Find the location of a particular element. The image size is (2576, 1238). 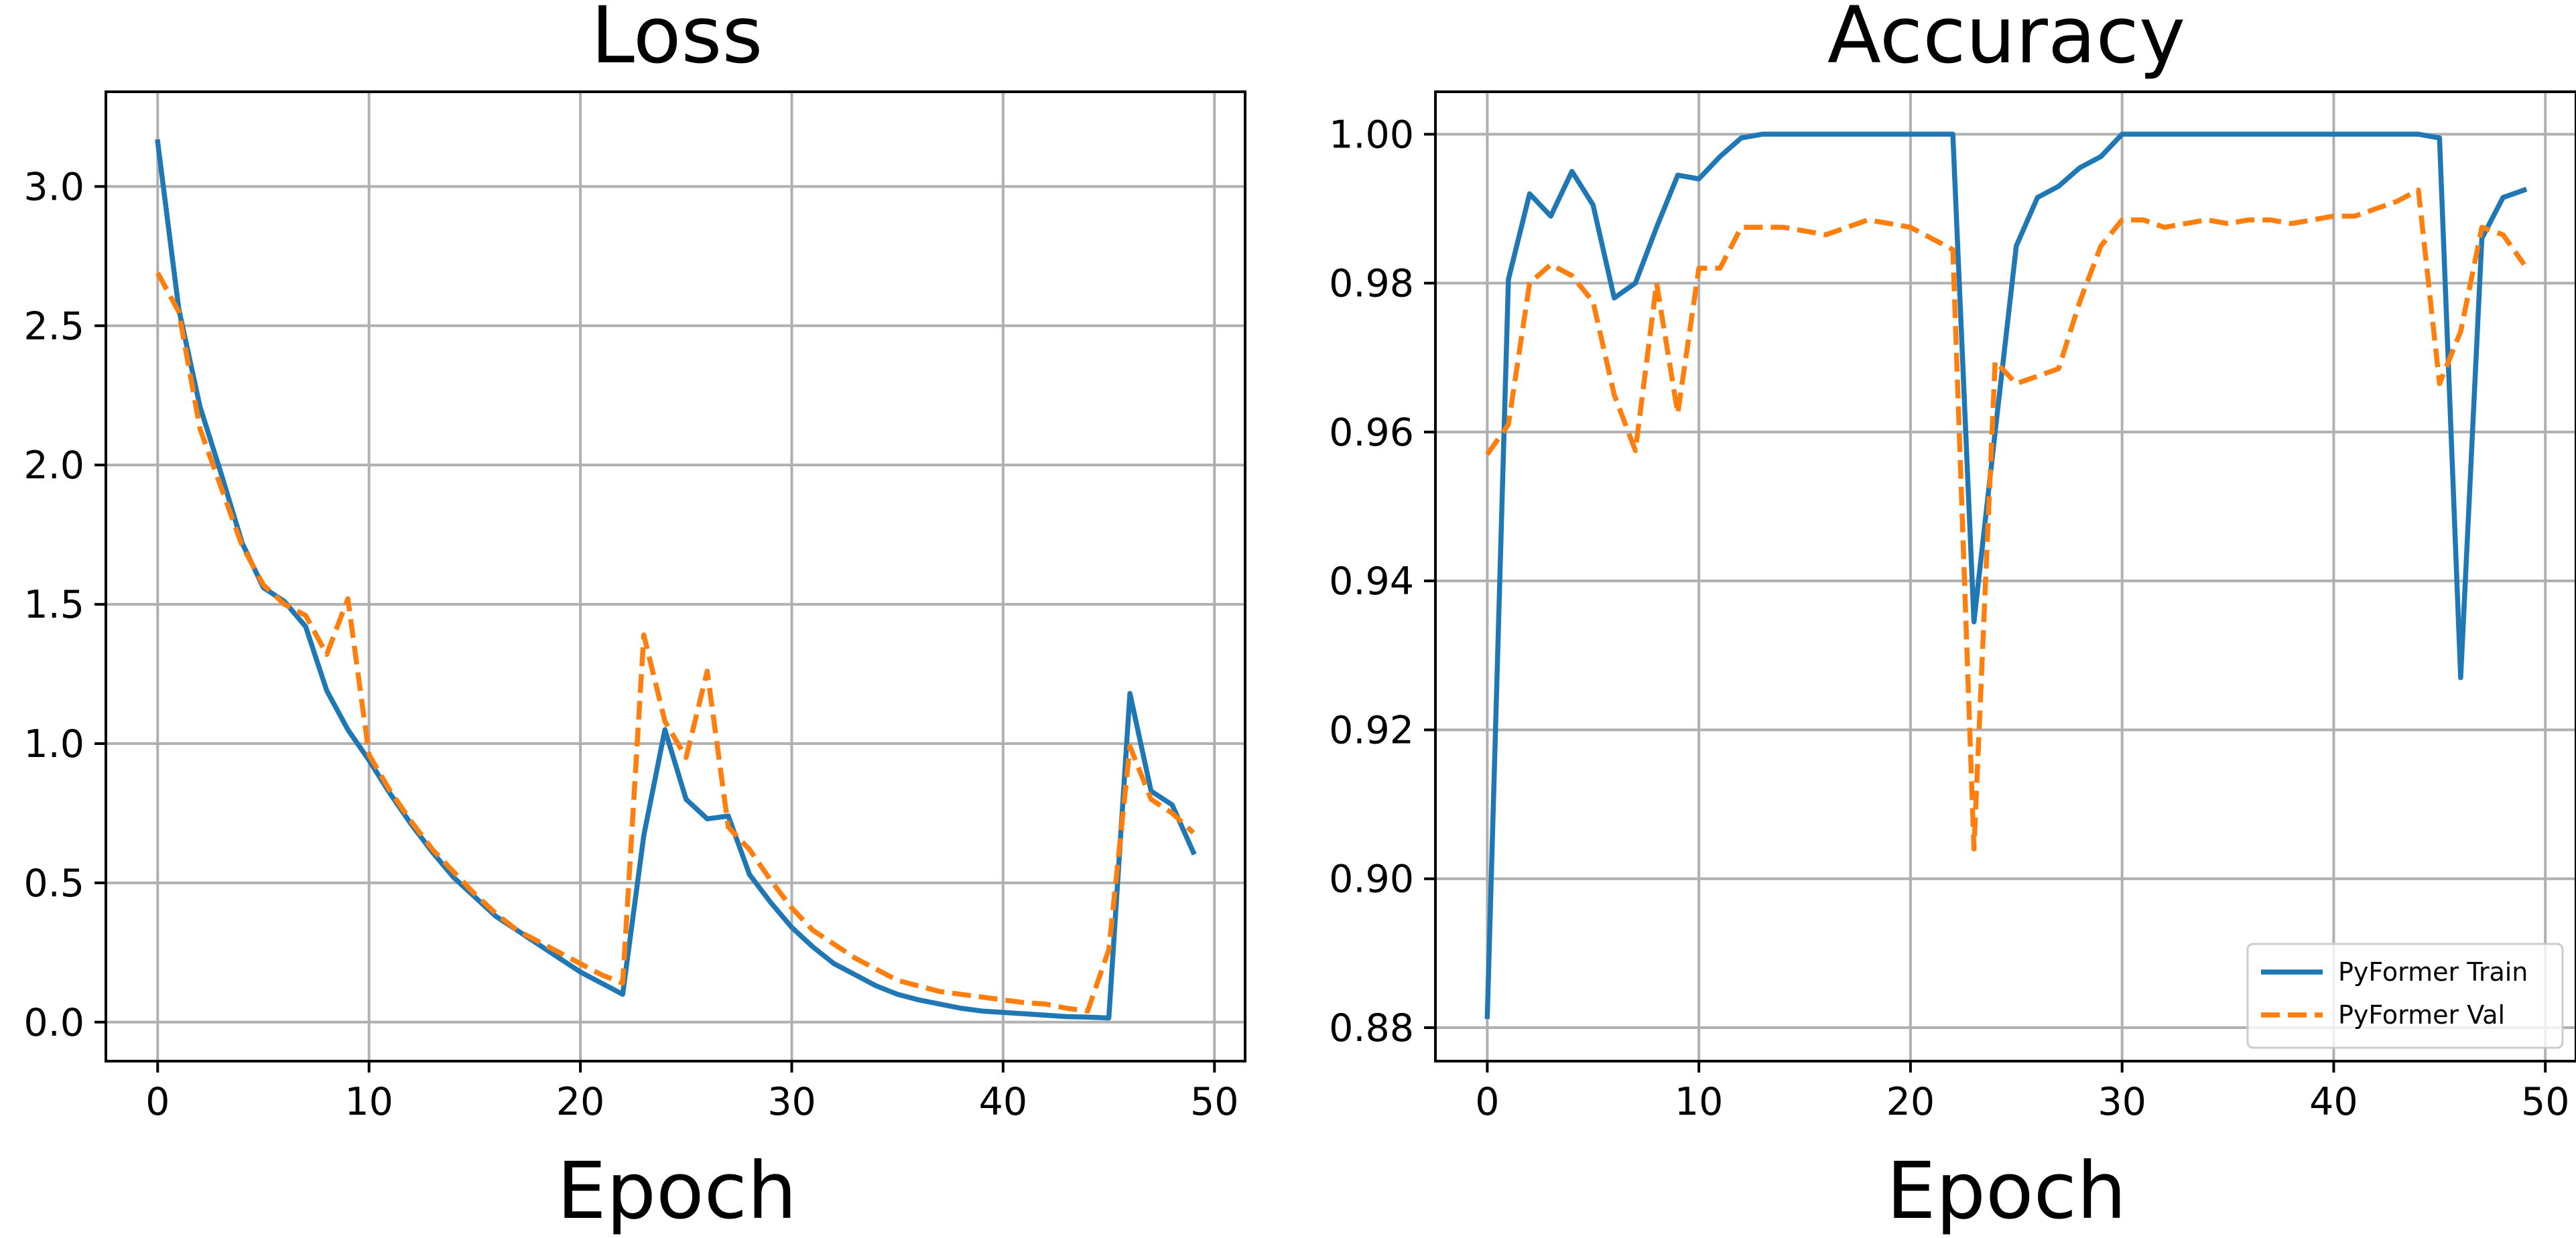

accuracy-x-axis-label: Epoch is located at coordinates (2006, 1191).